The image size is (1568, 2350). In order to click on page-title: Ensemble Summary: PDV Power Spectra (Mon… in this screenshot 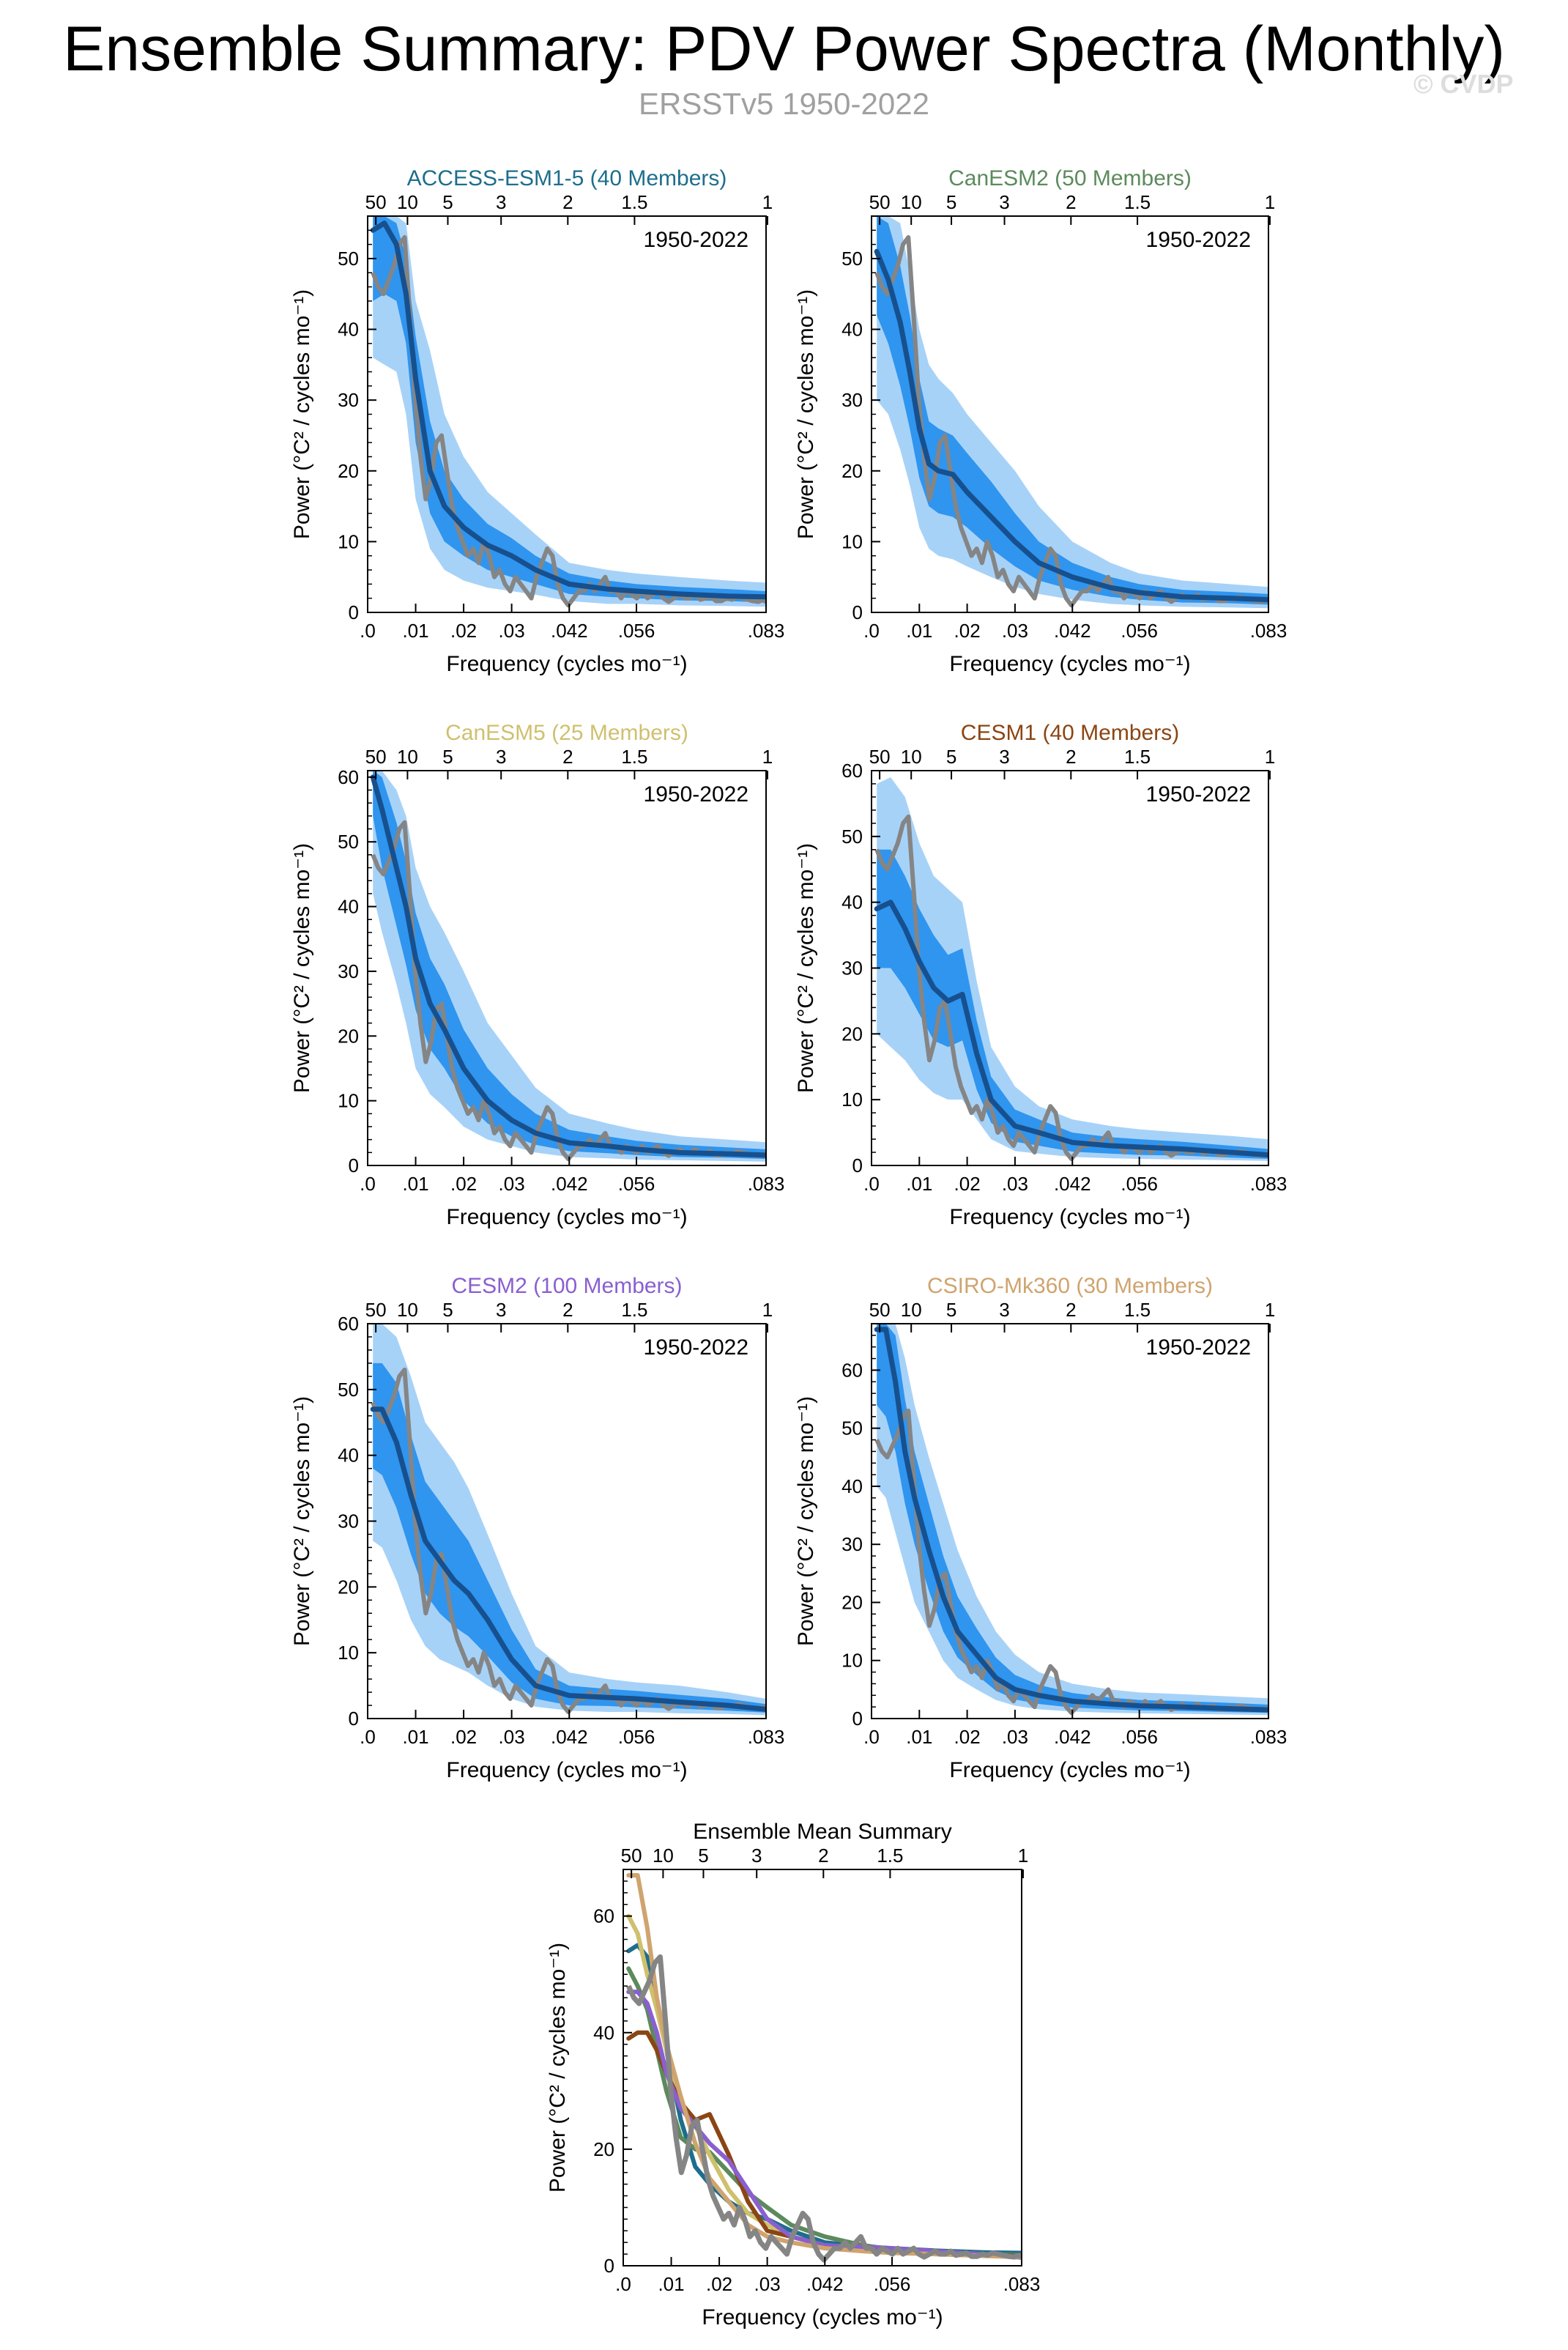, I will do `click(784, 49)`.